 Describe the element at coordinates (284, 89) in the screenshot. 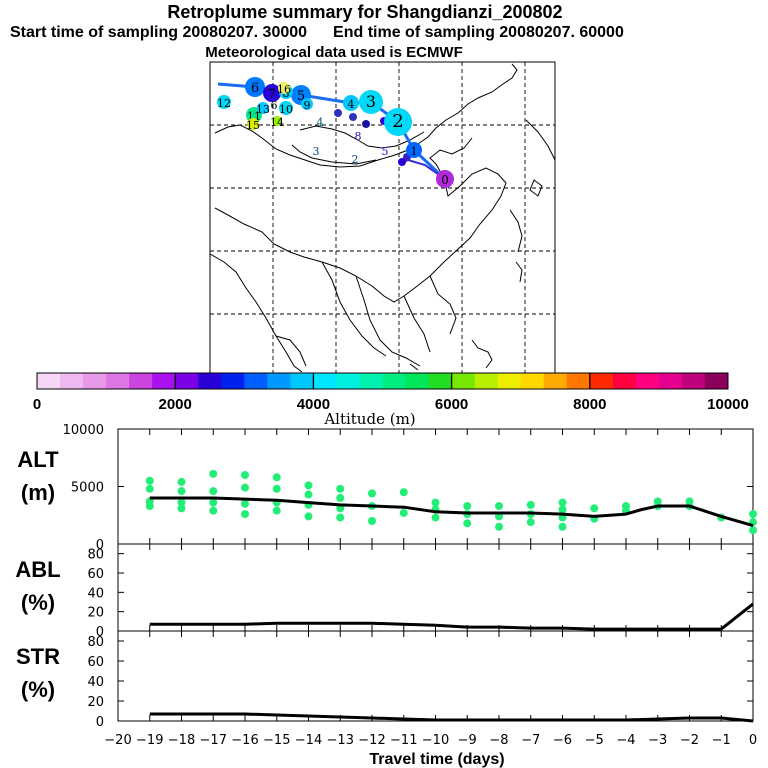

I see `trajectory-marker-label: 16` at that location.